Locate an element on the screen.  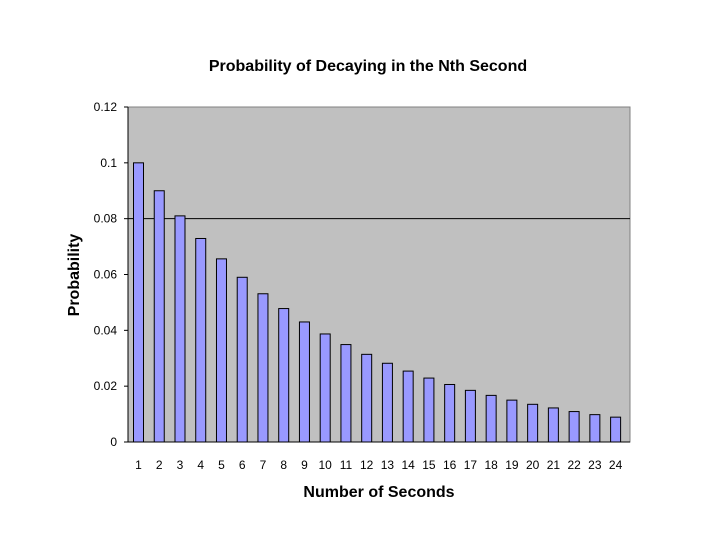
x-axis-title: Number of Seconds is located at coordinates (378, 492).